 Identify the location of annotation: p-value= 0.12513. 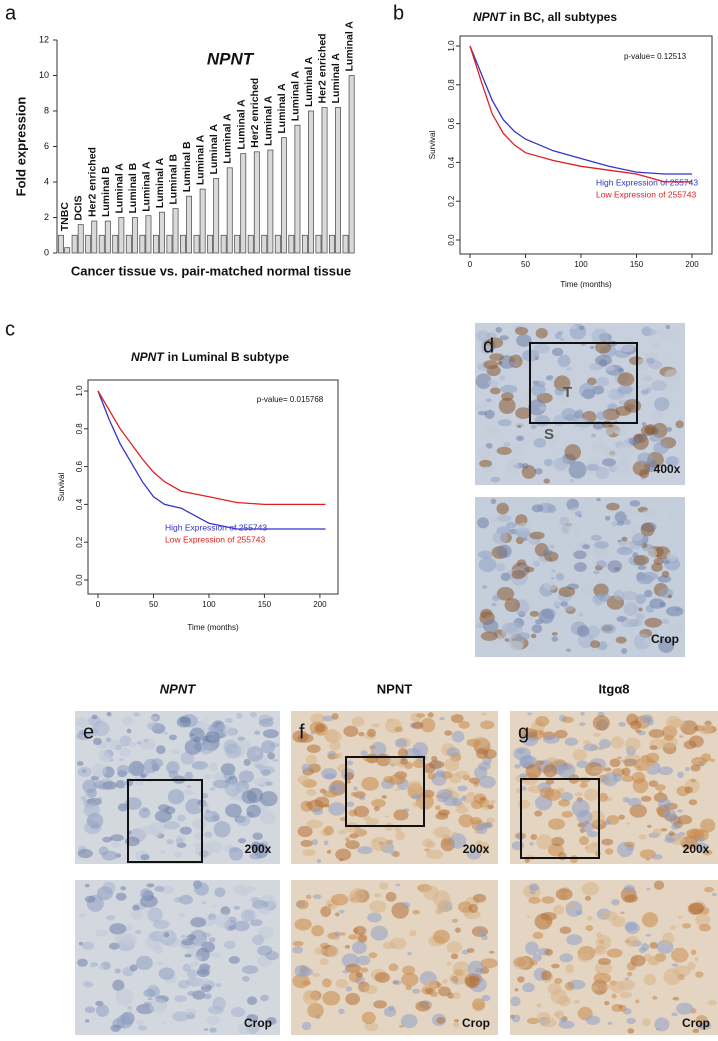
(655, 56).